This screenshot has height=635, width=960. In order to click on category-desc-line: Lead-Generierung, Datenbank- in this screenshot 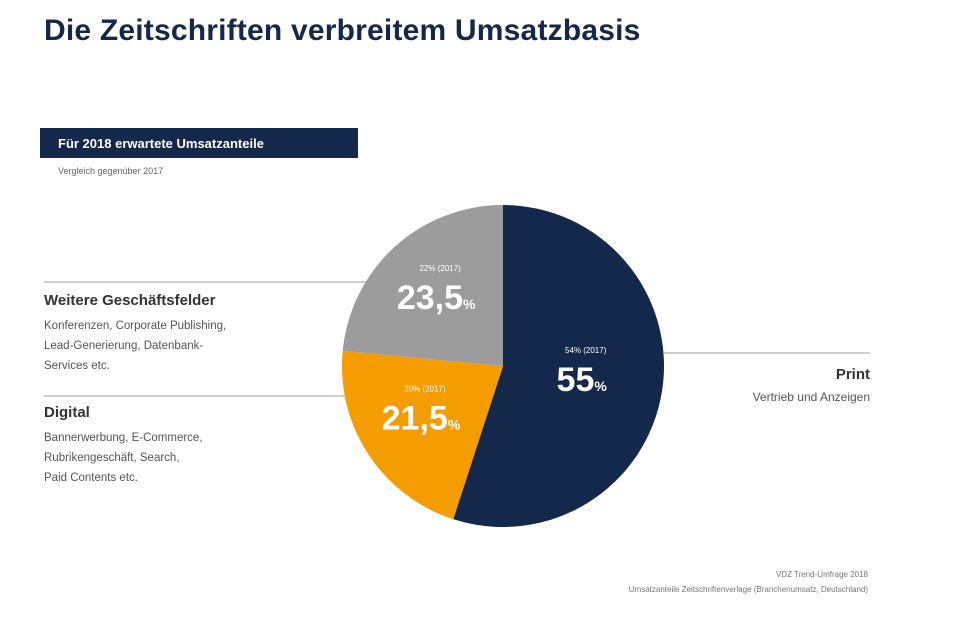, I will do `click(124, 346)`.